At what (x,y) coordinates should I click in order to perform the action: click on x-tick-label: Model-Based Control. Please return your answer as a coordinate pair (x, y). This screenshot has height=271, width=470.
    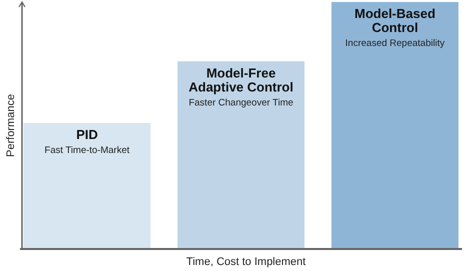
    Looking at the image, I should click on (395, 20).